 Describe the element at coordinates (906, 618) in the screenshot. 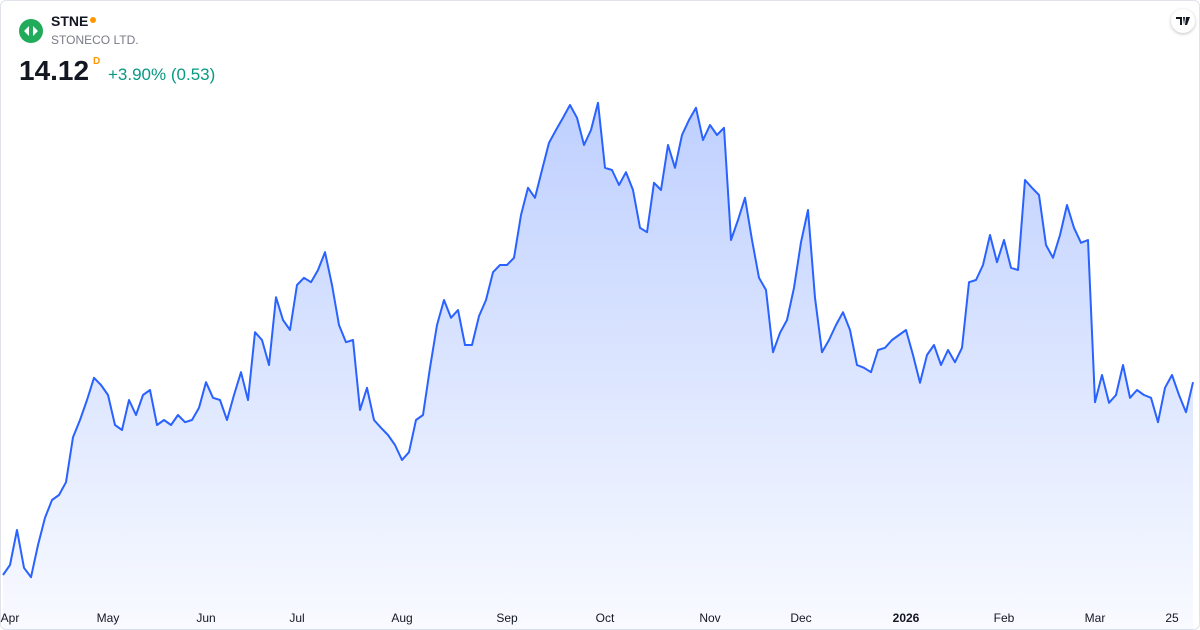

I see `x-tick-label: 2026` at that location.